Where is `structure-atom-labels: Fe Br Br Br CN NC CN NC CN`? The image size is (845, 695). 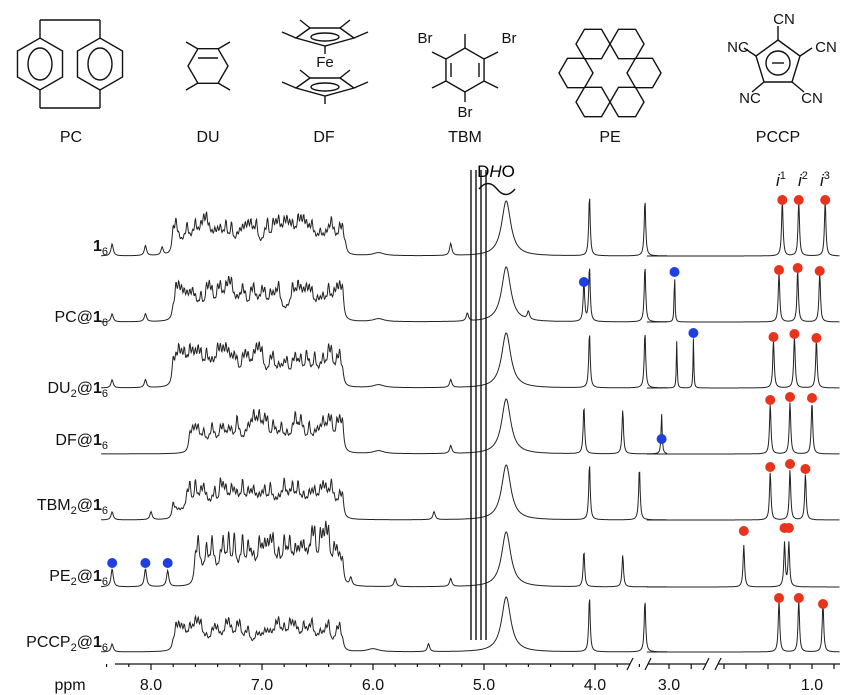 structure-atom-labels: Fe Br Br Br CN NC CN NC CN is located at coordinates (576, 66).